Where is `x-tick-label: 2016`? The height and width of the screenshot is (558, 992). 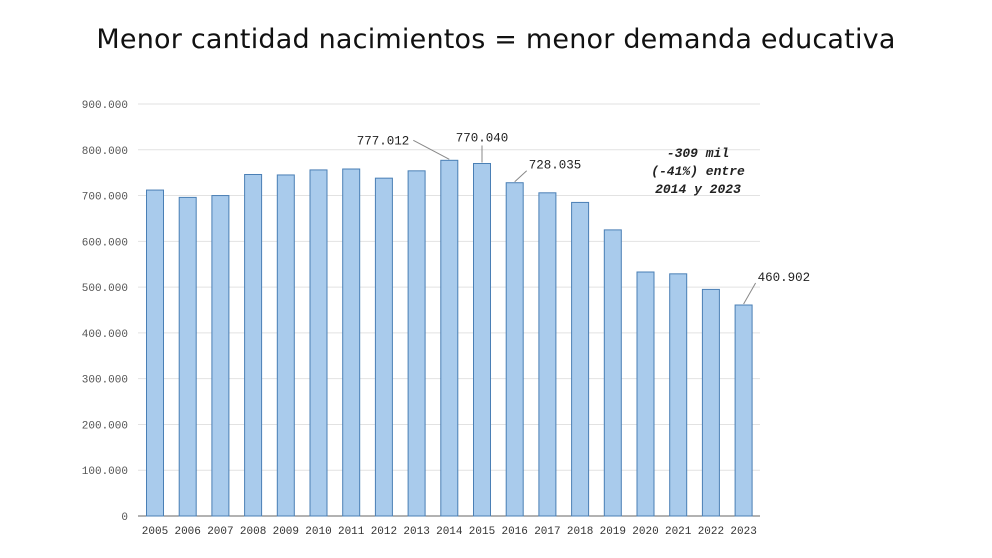 x-tick-label: 2016 is located at coordinates (514, 532).